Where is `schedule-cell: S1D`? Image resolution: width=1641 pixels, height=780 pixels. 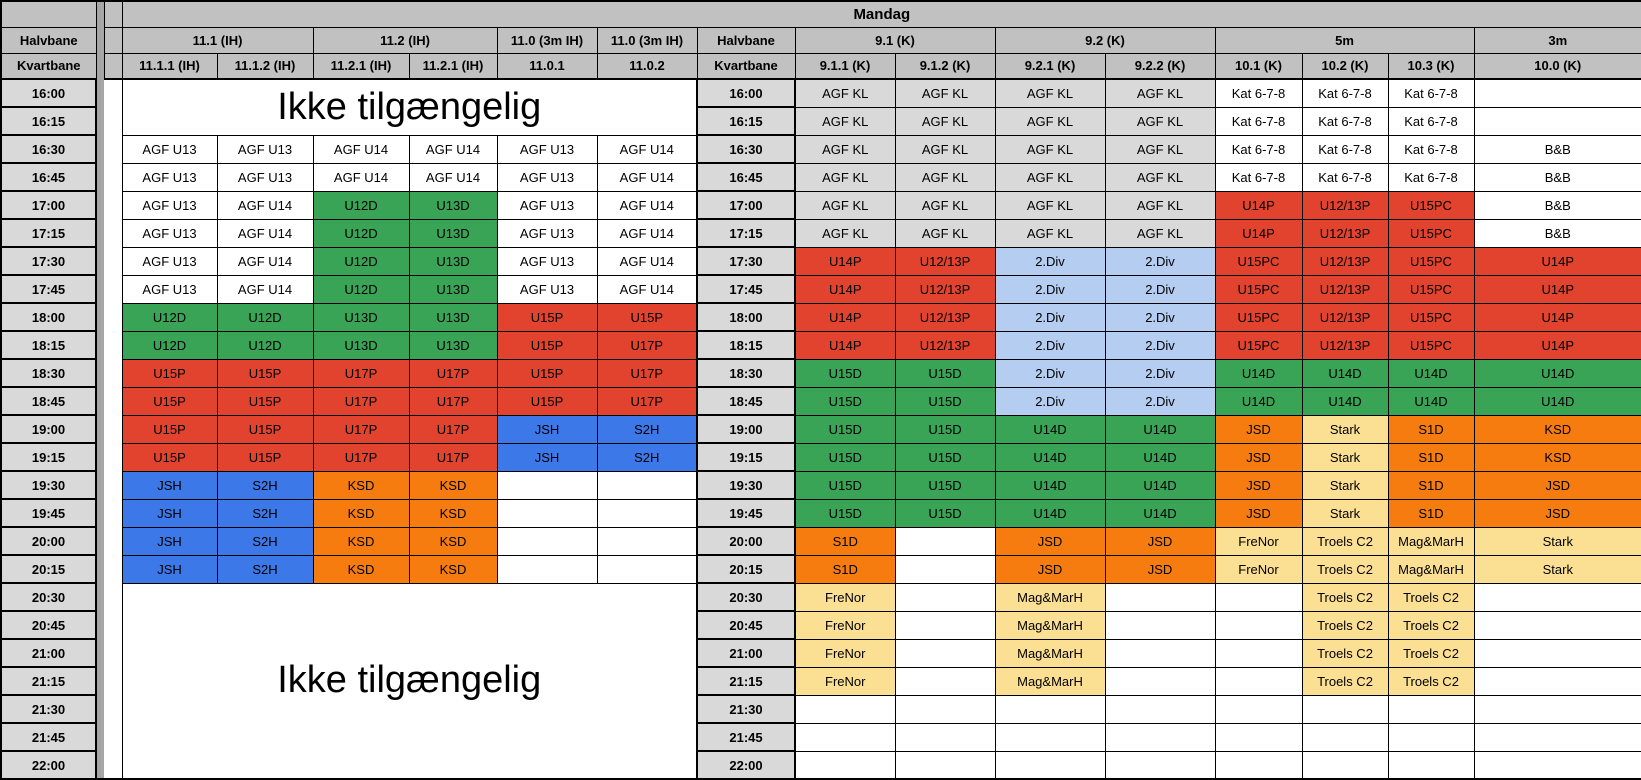
schedule-cell: S1D is located at coordinates (845, 541).